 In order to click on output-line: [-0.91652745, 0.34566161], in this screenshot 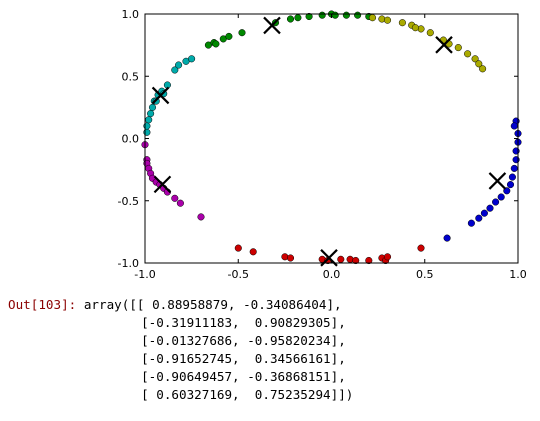, I will do `click(273, 359)`.